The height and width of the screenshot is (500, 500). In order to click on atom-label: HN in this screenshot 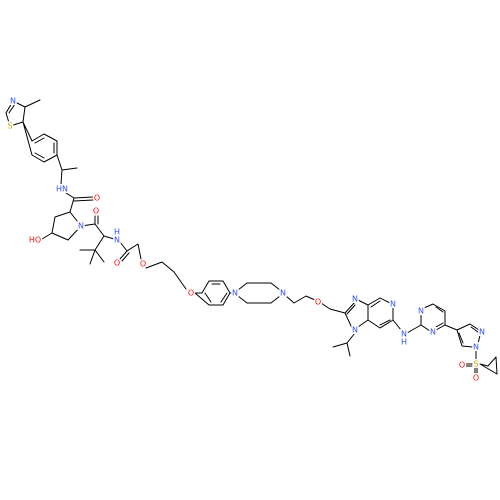, I will do `click(62, 189)`.